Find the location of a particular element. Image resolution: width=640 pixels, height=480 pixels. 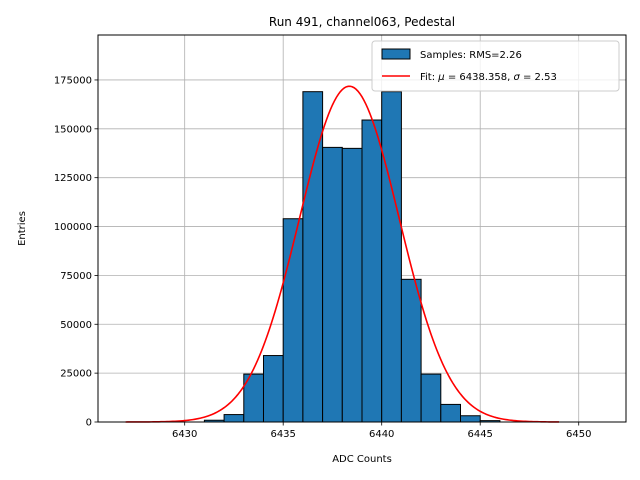

y-tick-label: 0 is located at coordinates (89, 423).